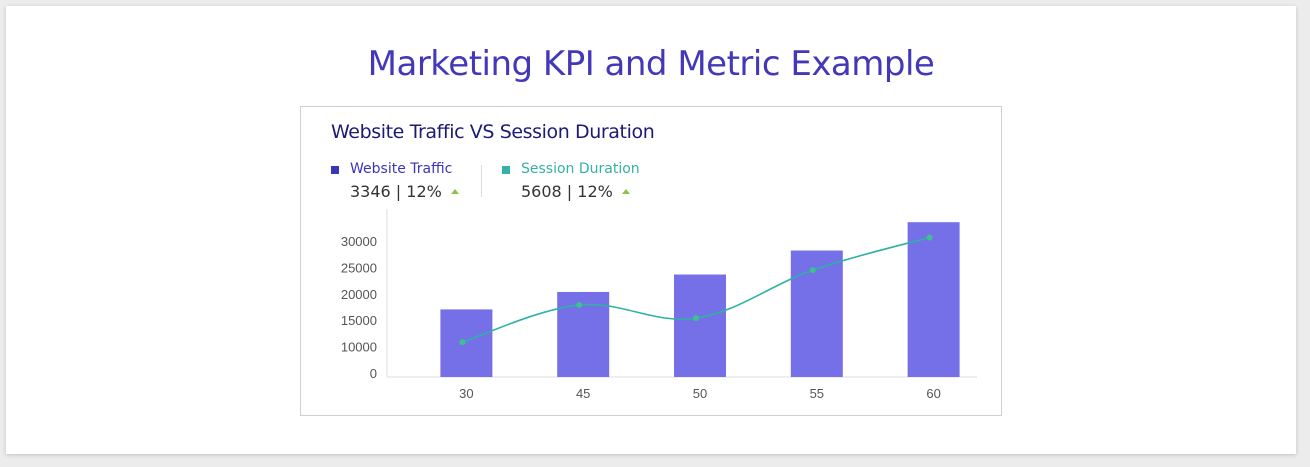 This screenshot has height=467, width=1310. Describe the element at coordinates (359, 267) in the screenshot. I see `y-tick-label: 25000` at that location.